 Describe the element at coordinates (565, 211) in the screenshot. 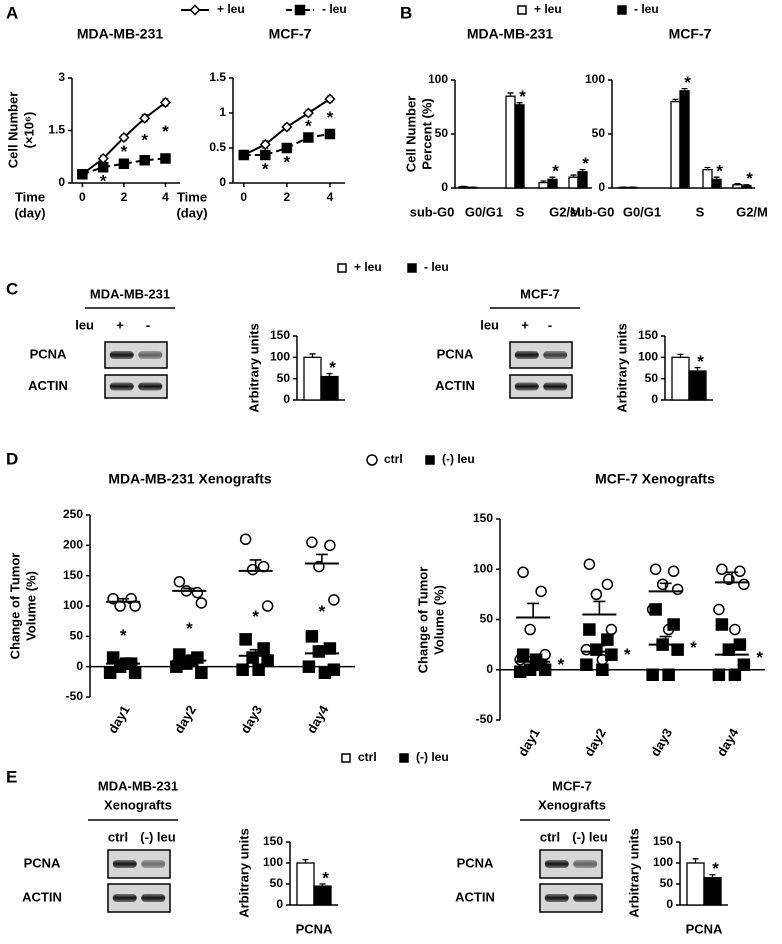

I see `x-tick-label: G2/M` at that location.